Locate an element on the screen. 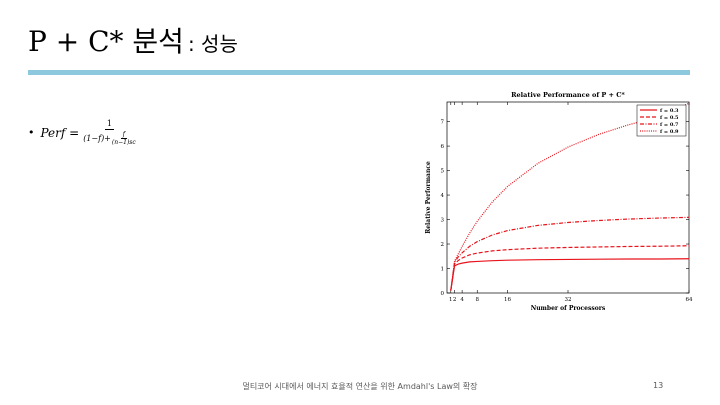 This screenshot has height=405, width=720. perf-formula: Perf = 1 (1−f)+ f (n−1)sc is located at coordinates (88, 132).